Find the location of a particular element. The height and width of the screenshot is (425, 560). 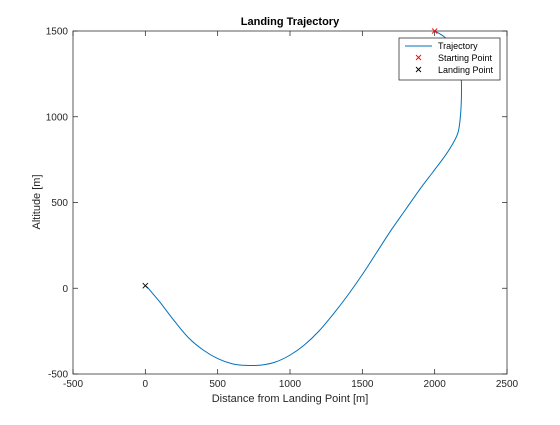

x-tick-label: -500 is located at coordinates (73, 384).